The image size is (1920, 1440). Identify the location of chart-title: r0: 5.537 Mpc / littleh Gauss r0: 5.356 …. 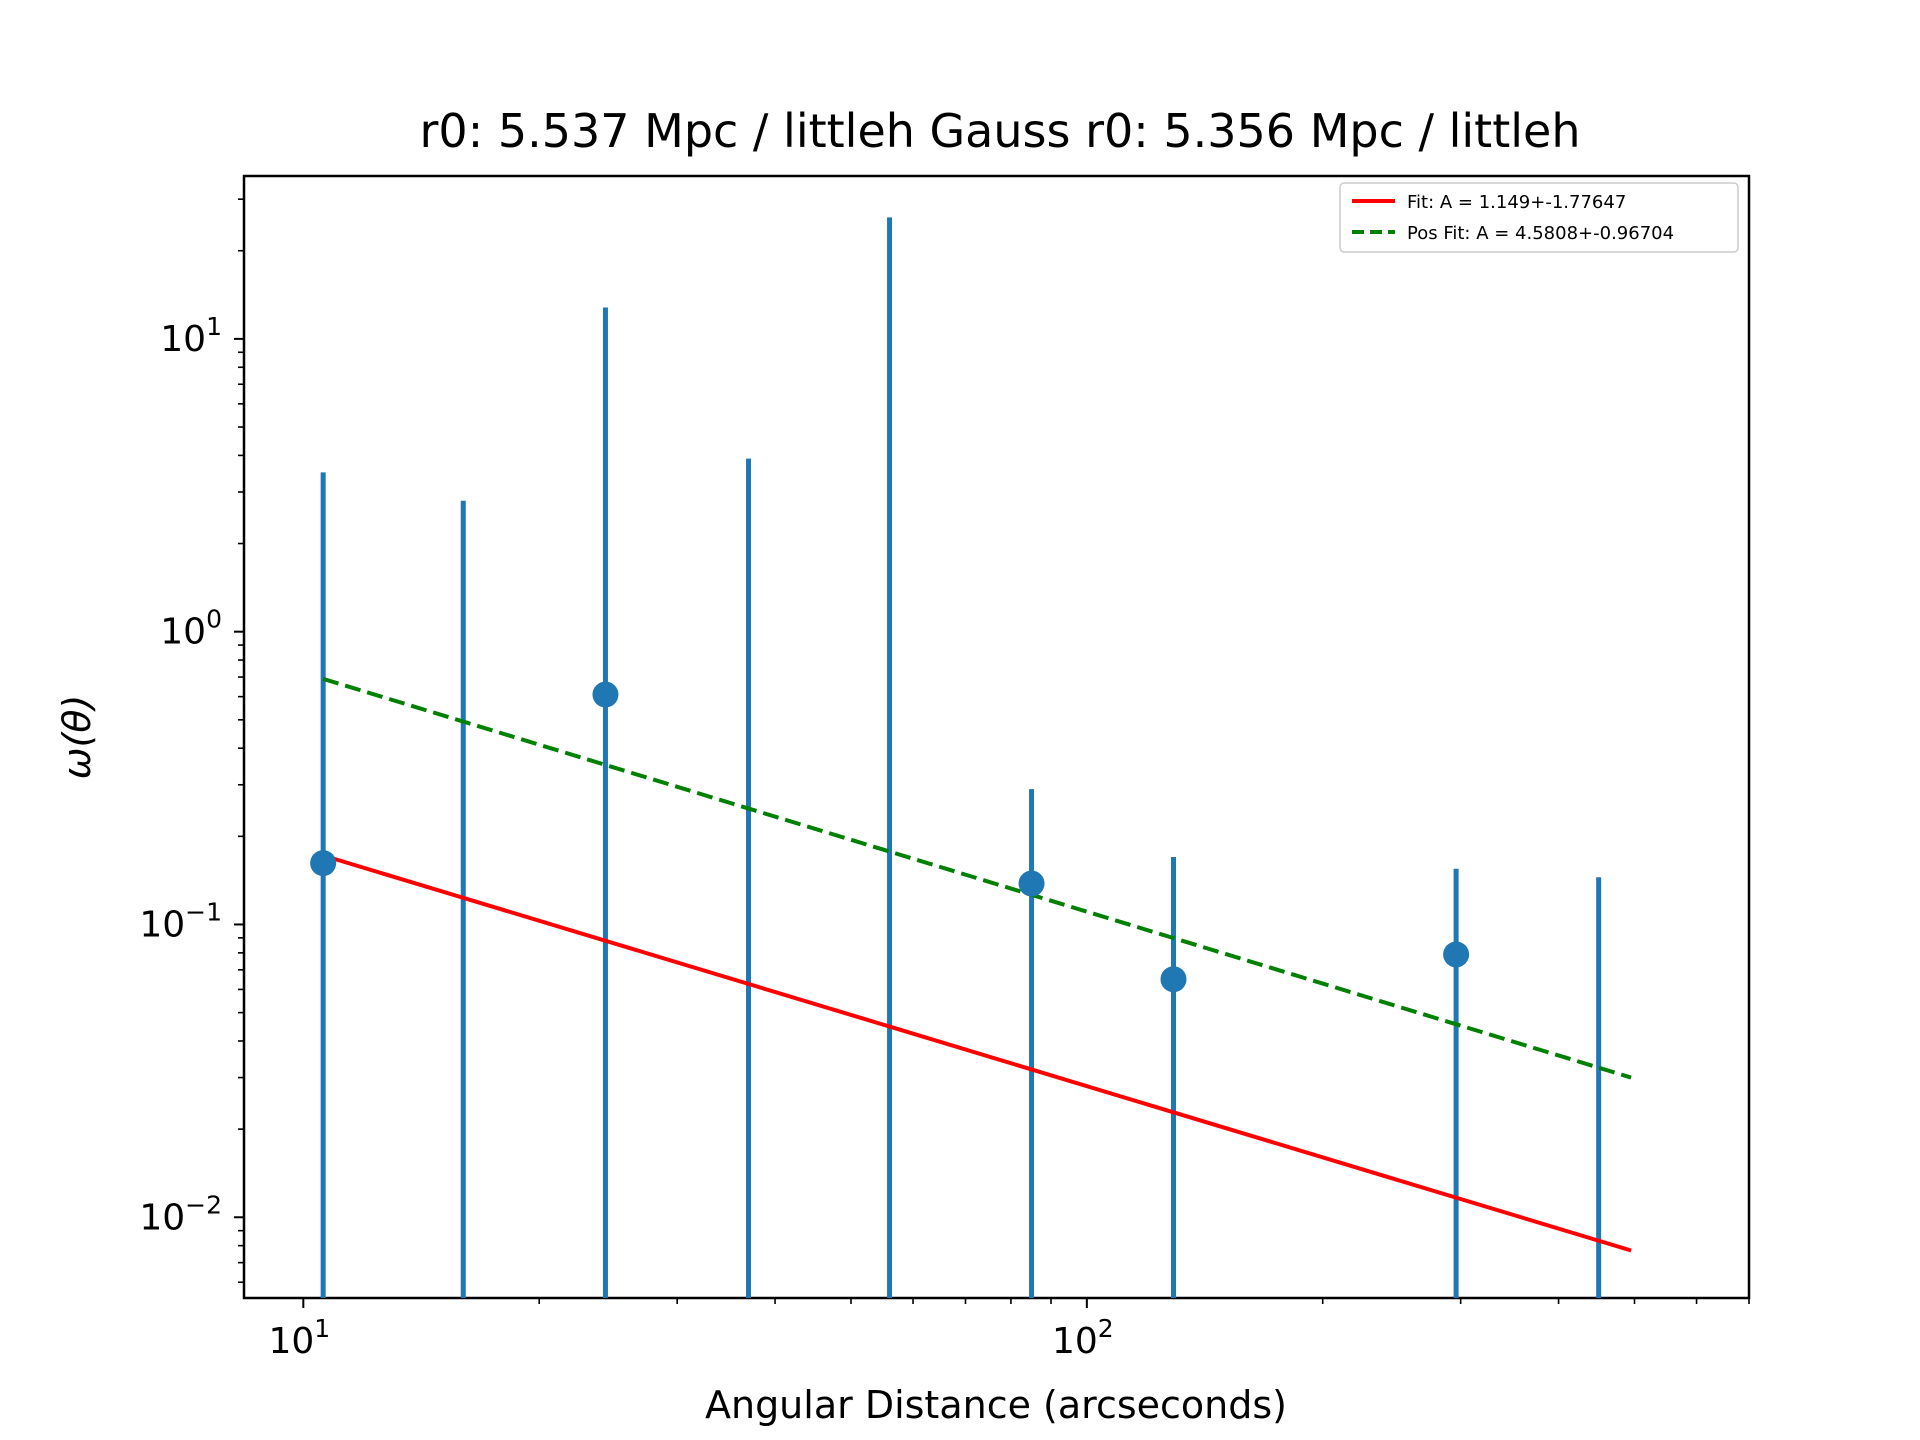
(1000, 131).